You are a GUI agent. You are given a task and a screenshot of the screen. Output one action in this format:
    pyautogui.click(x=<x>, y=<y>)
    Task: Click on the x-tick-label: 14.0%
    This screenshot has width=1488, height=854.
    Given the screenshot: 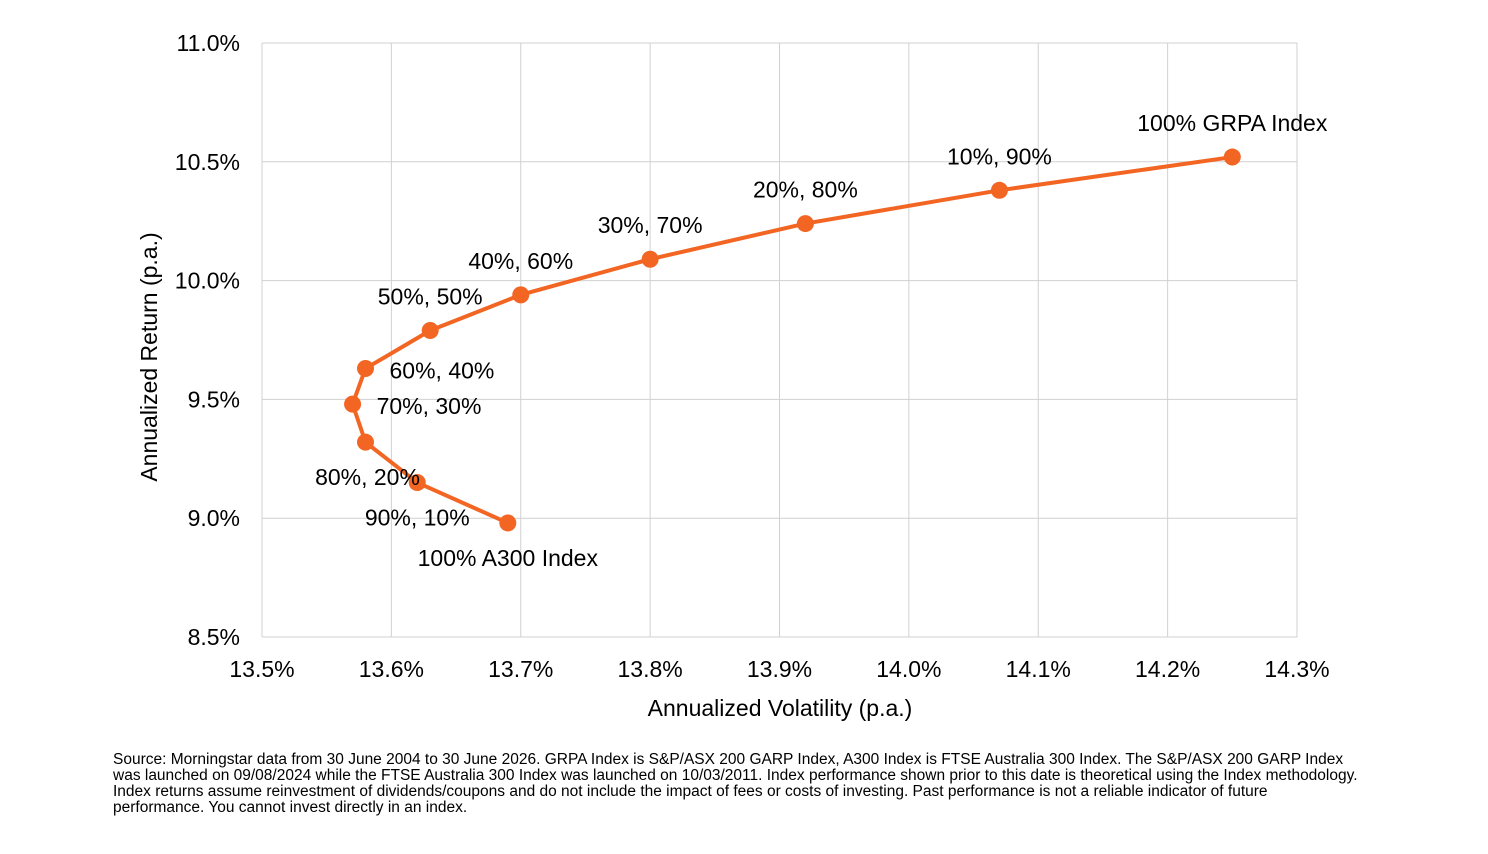 What is the action you would take?
    pyautogui.click(x=908, y=669)
    